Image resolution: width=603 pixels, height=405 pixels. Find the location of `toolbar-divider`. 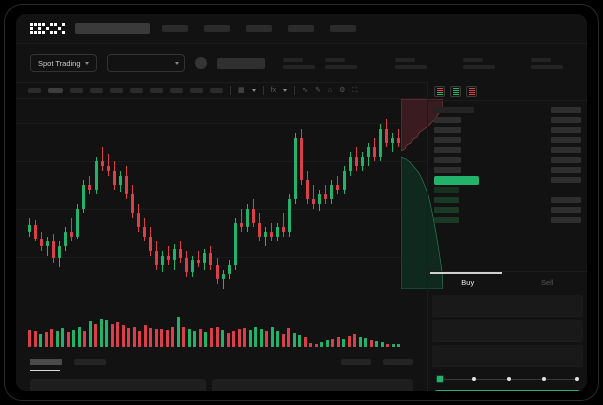

toolbar-divider is located at coordinates (263, 90).